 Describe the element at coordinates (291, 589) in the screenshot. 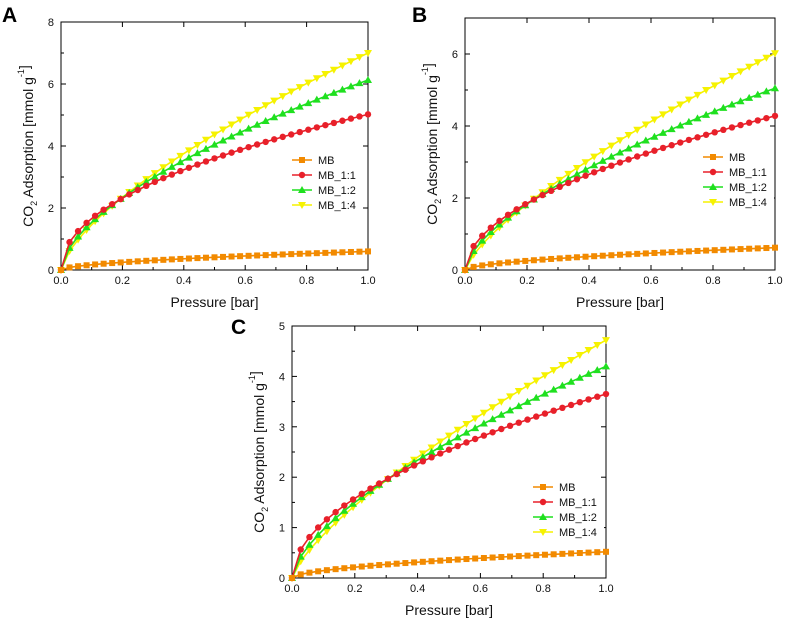

I see `x-tick-label: 0.0` at that location.